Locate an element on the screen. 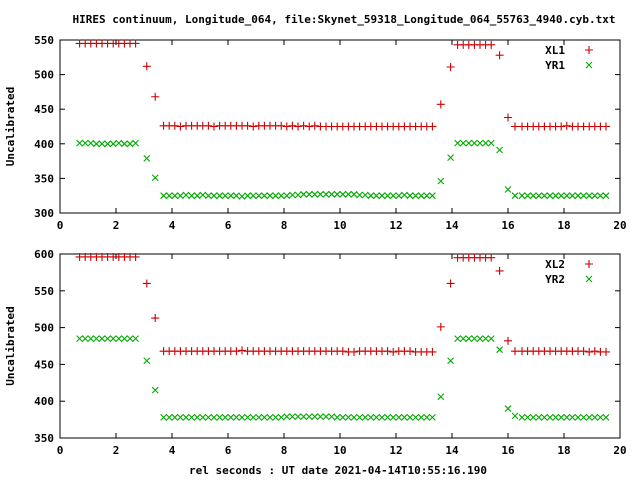  y-tick-label: 600 is located at coordinates (44, 254).